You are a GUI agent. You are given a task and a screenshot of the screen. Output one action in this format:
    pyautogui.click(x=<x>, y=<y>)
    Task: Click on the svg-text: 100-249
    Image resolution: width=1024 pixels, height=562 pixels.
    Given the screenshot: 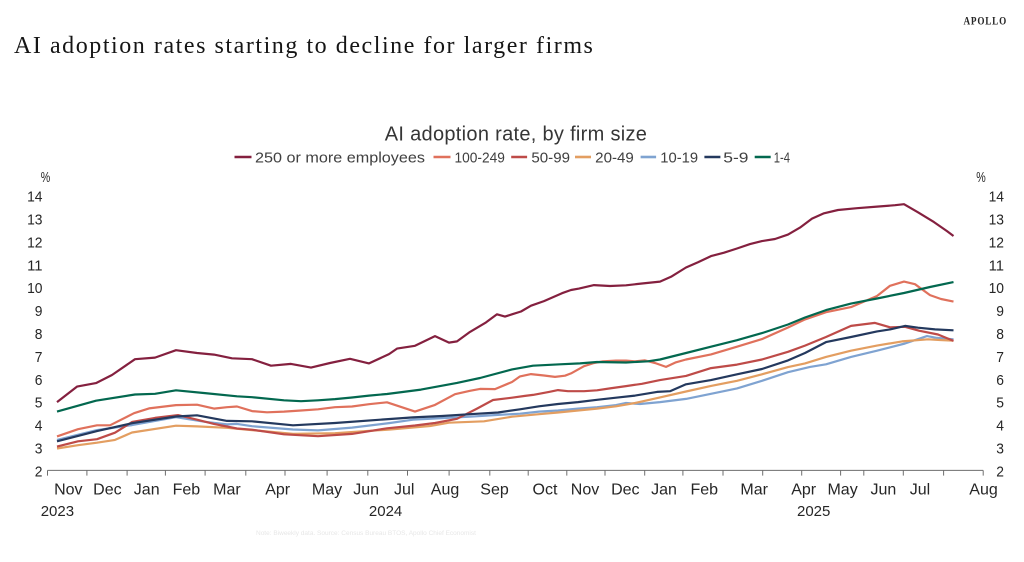 What is the action you would take?
    pyautogui.click(x=480, y=158)
    